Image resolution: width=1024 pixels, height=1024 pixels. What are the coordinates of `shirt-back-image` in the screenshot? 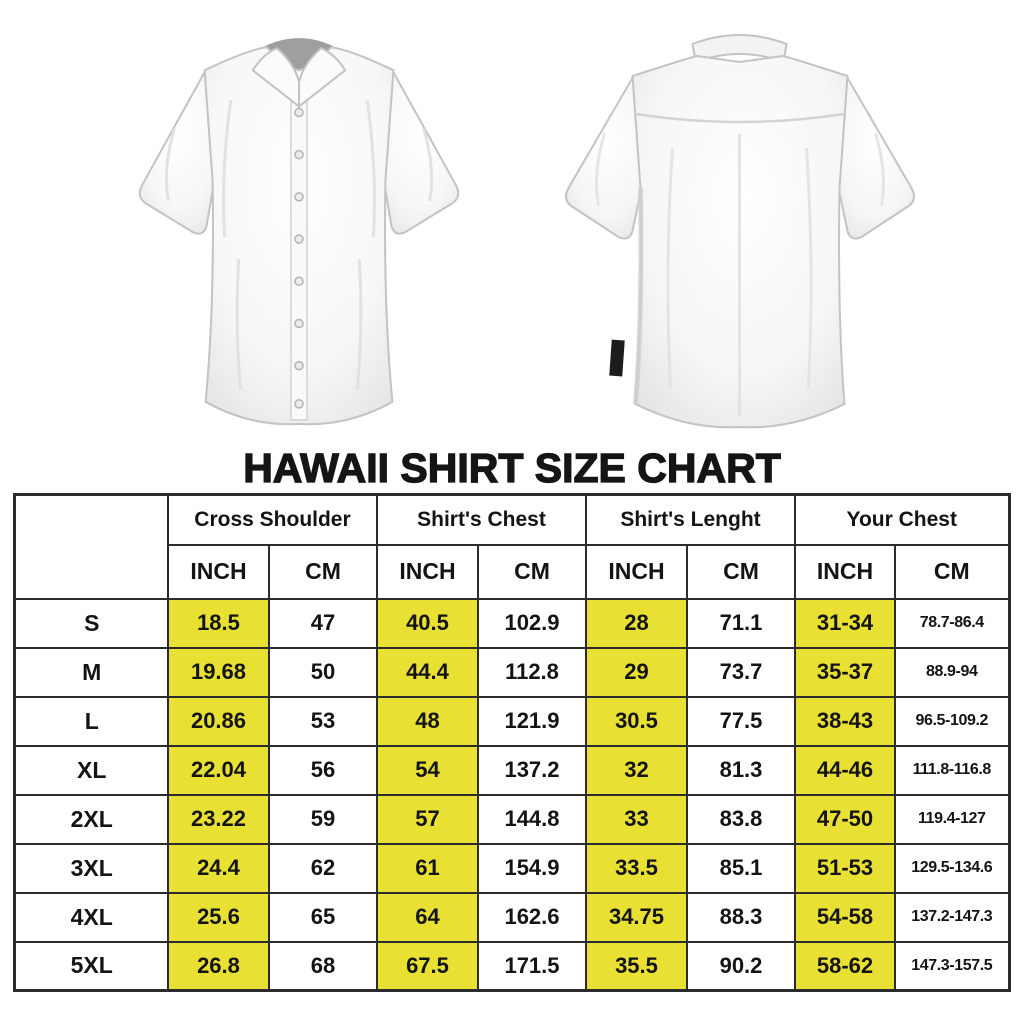 It's located at (740, 231).